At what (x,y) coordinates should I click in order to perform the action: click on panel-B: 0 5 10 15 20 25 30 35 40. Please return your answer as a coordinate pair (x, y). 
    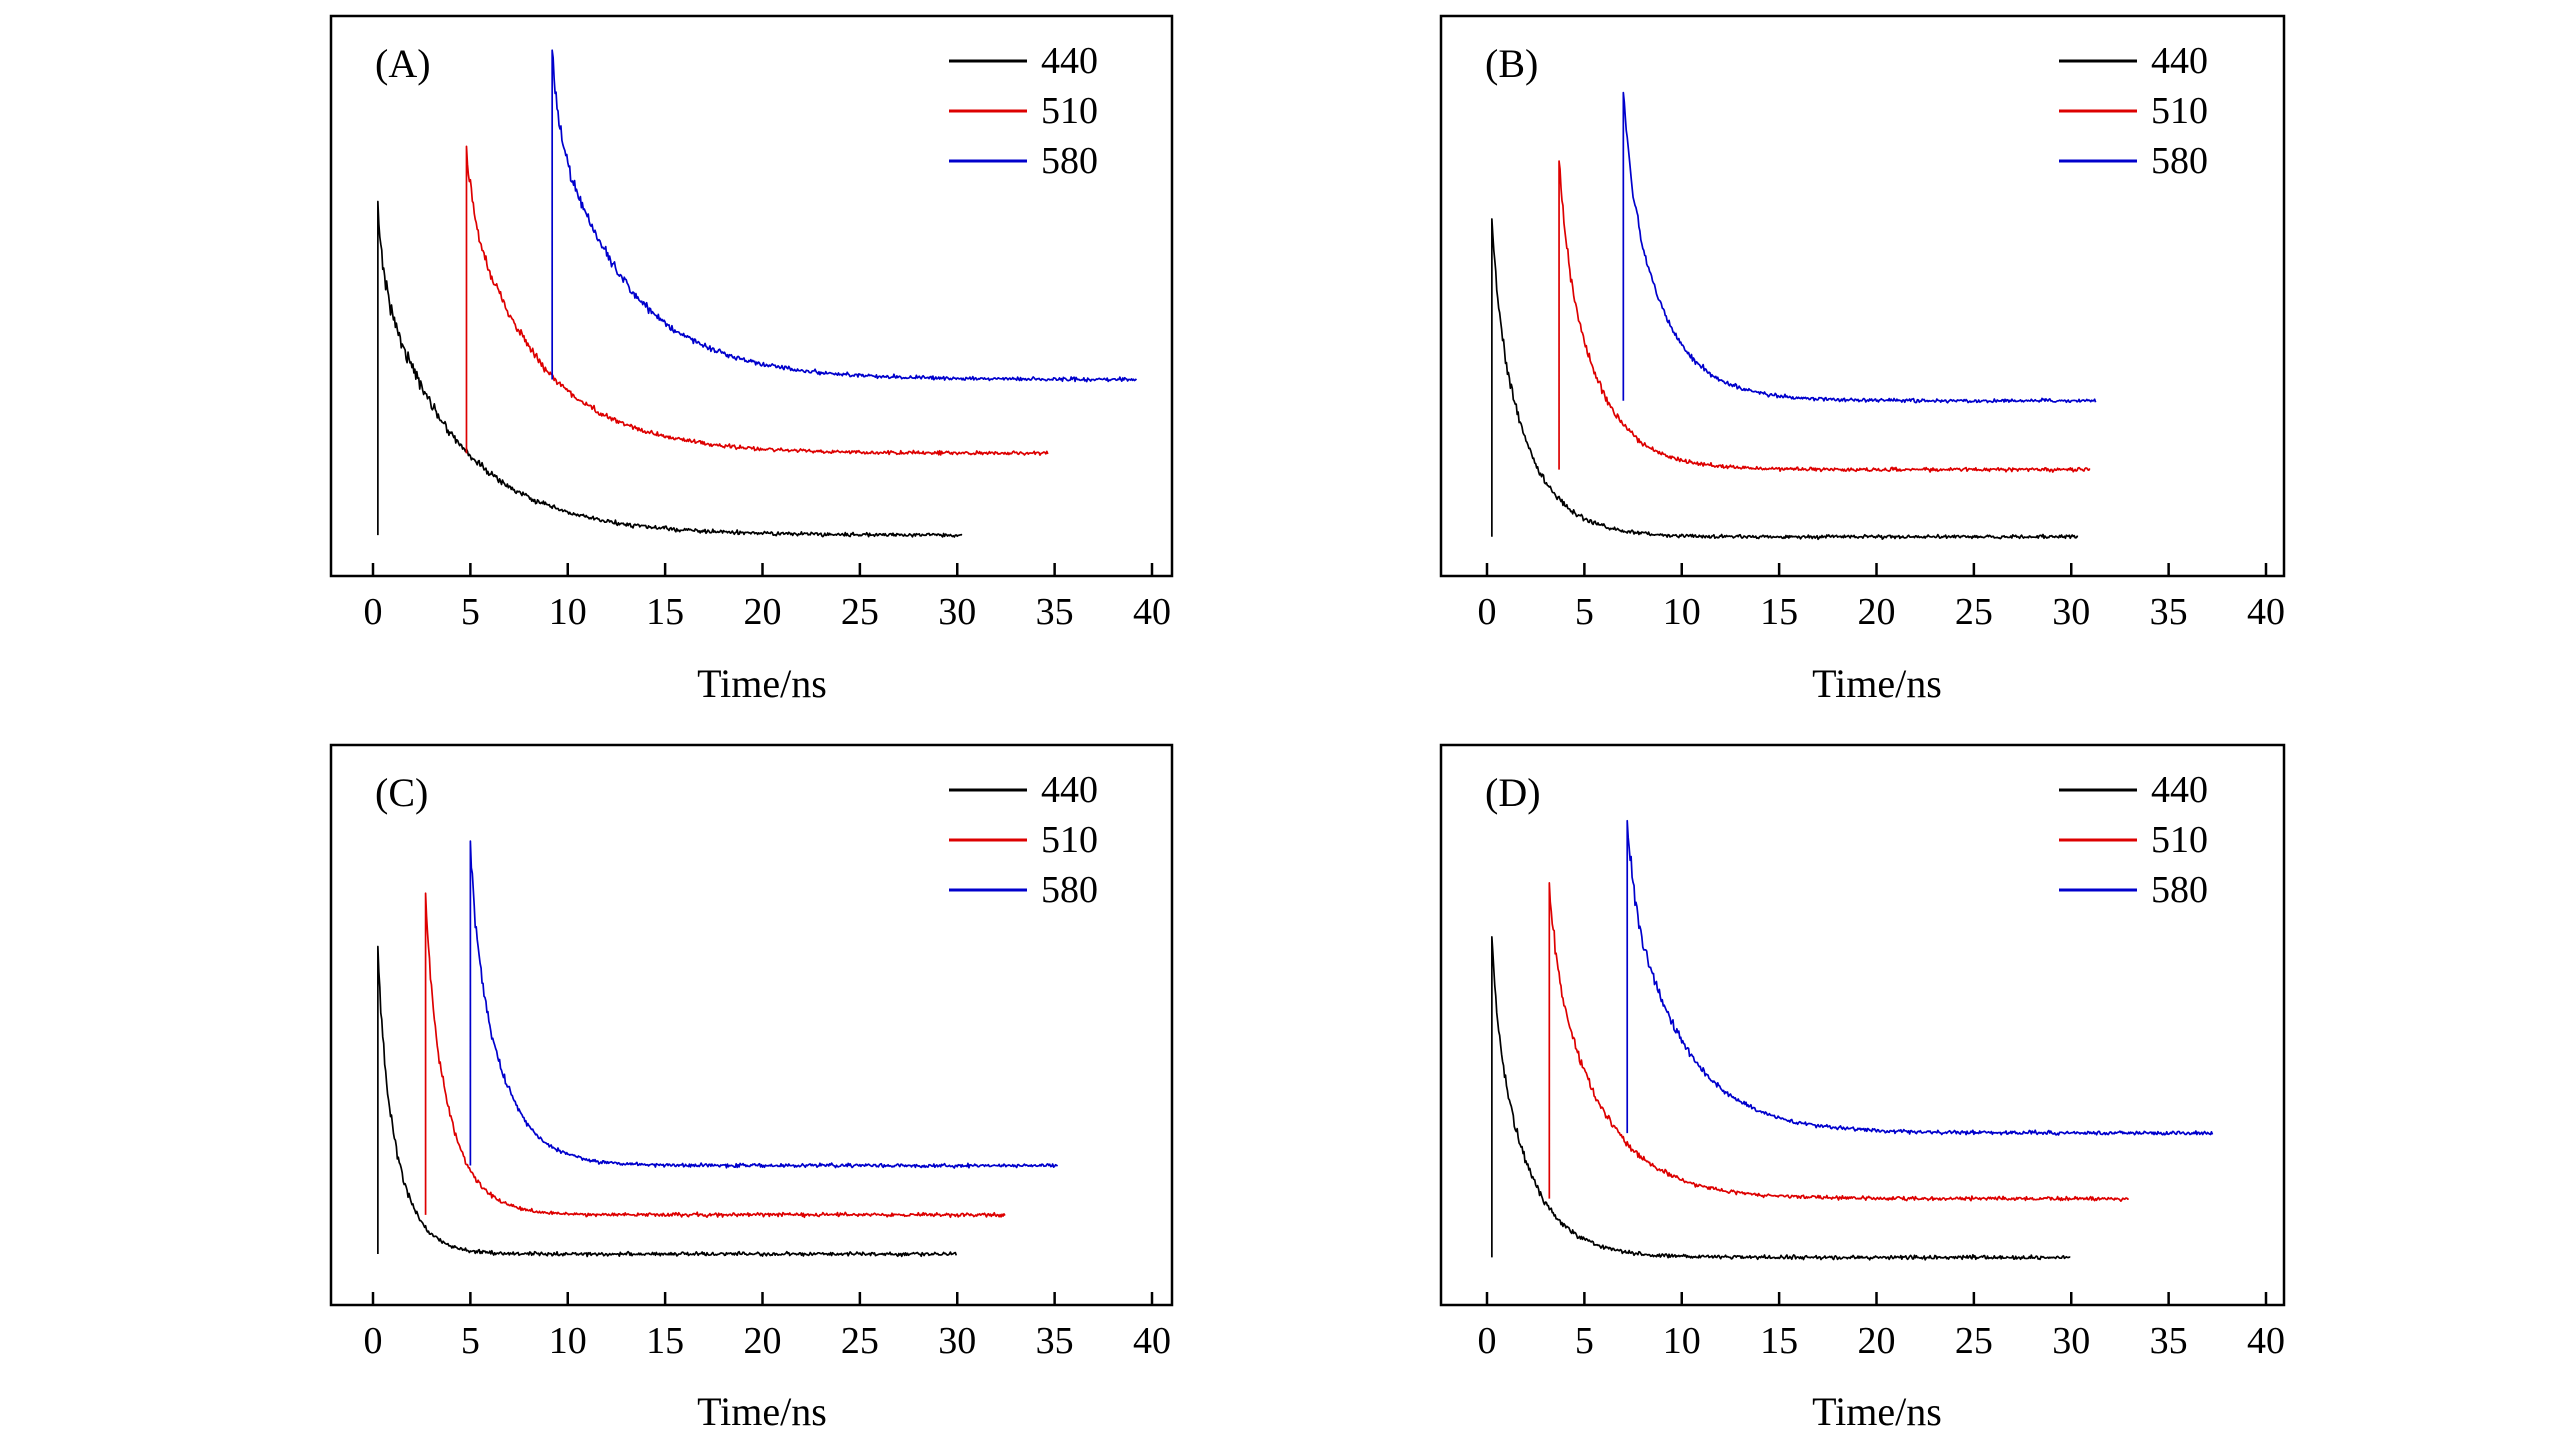
    Looking at the image, I should click on (1862, 323).